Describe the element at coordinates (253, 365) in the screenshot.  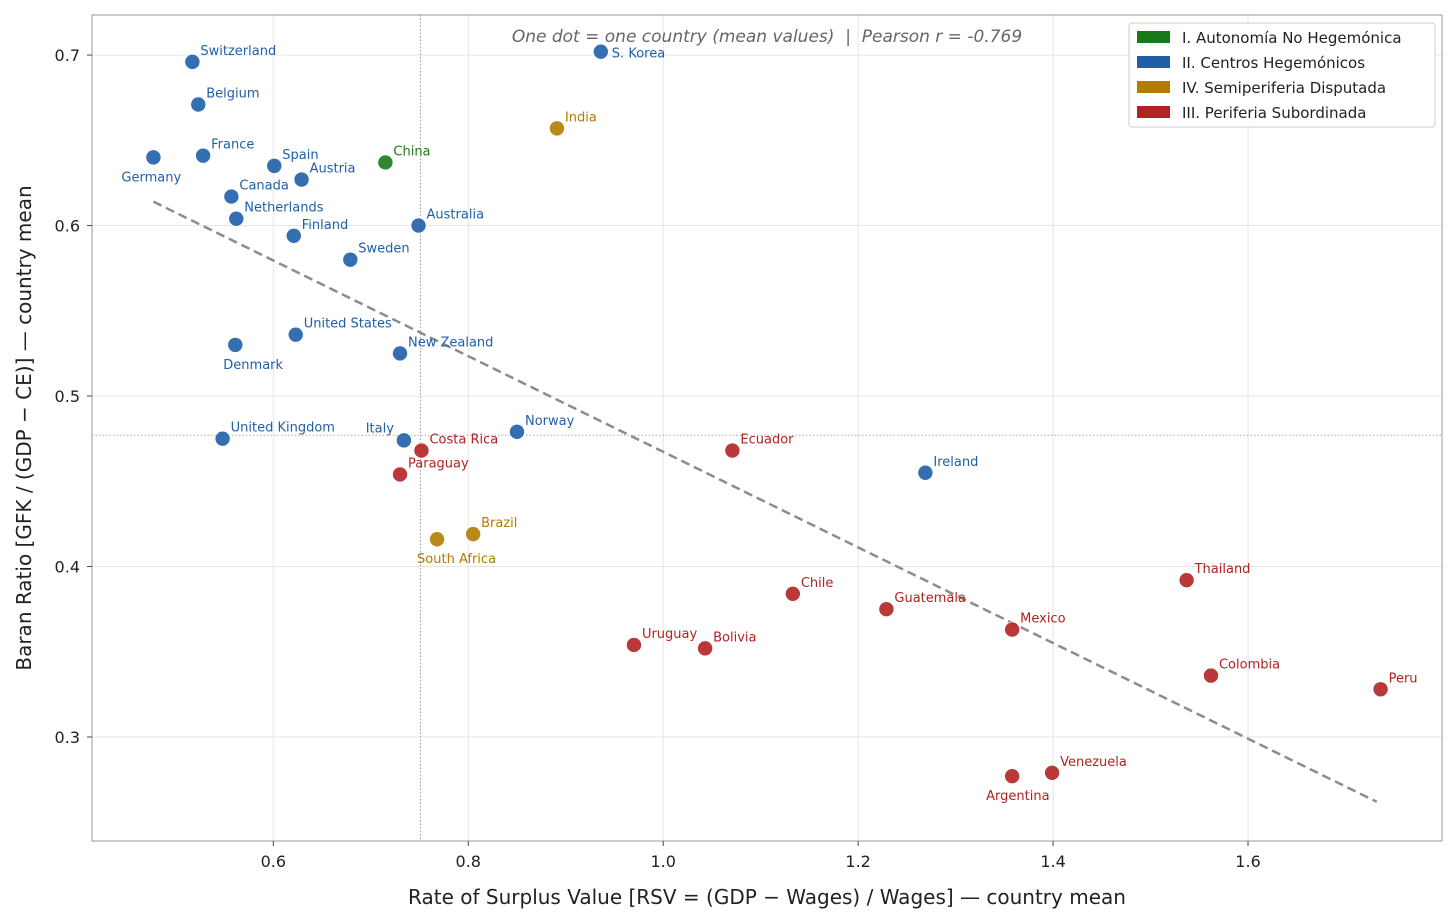
I see `data-point-label: Denmark` at that location.